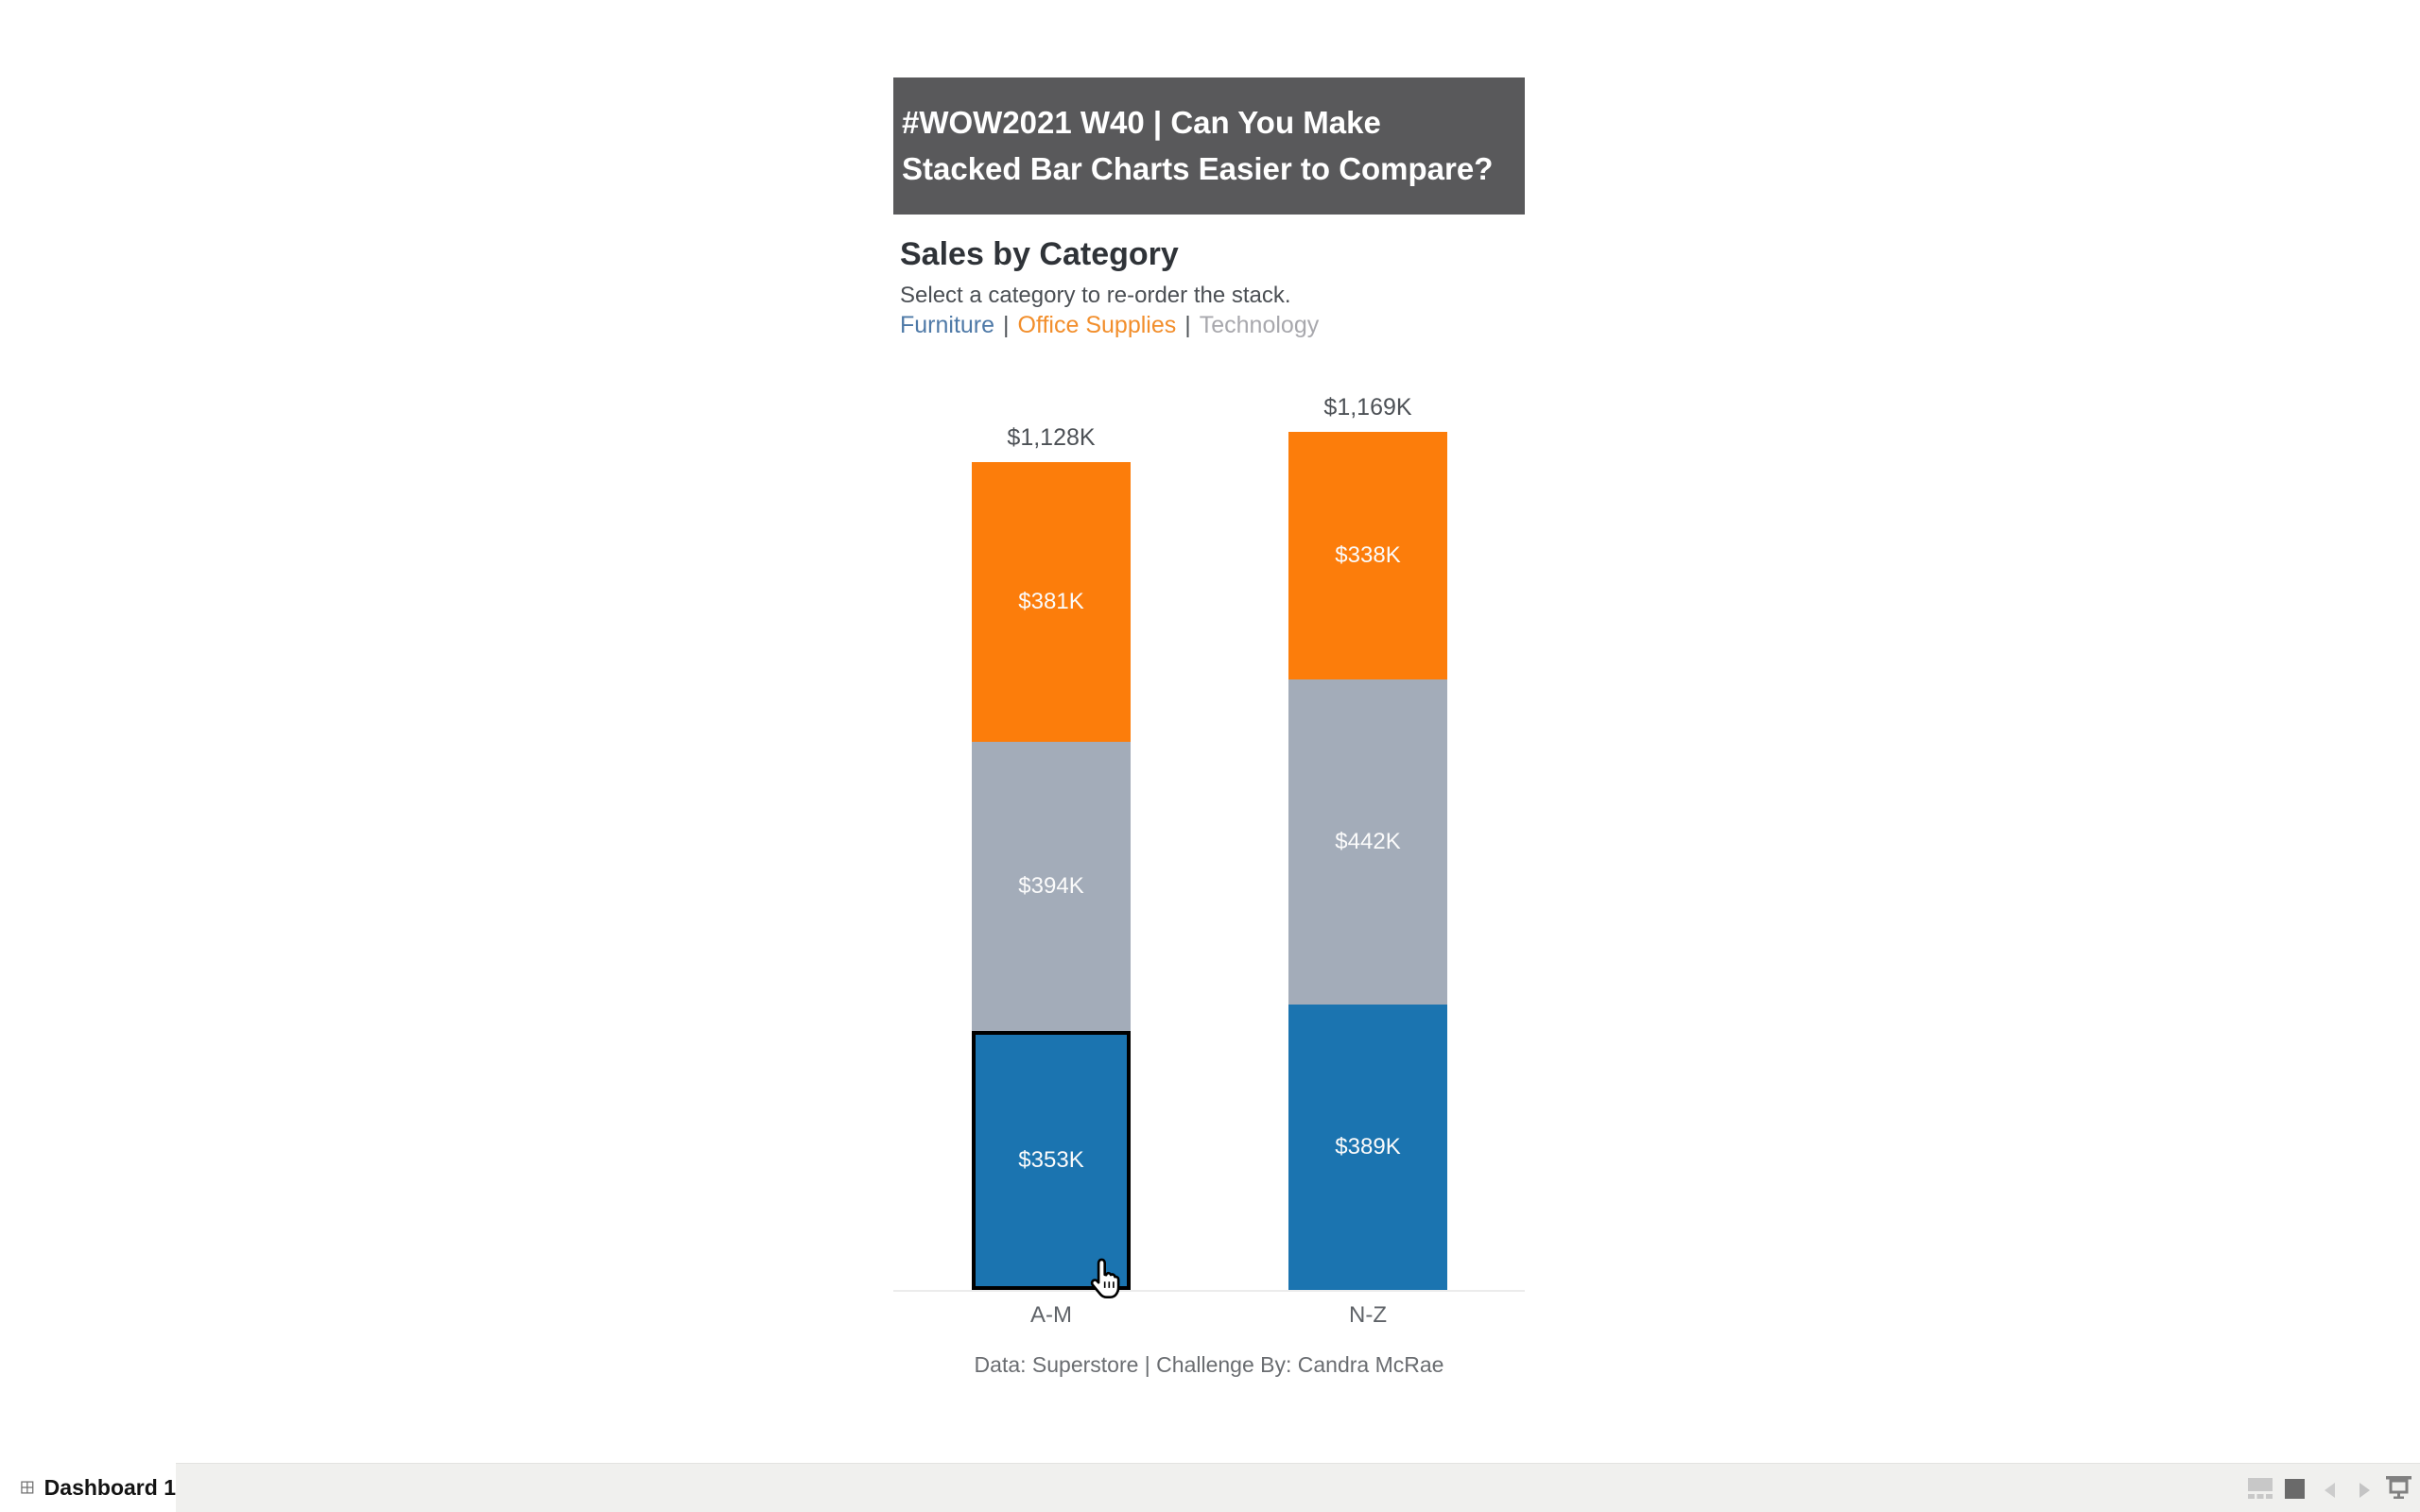 The height and width of the screenshot is (1512, 2420). I want to click on sheet-title: Sales by Category, so click(1039, 254).